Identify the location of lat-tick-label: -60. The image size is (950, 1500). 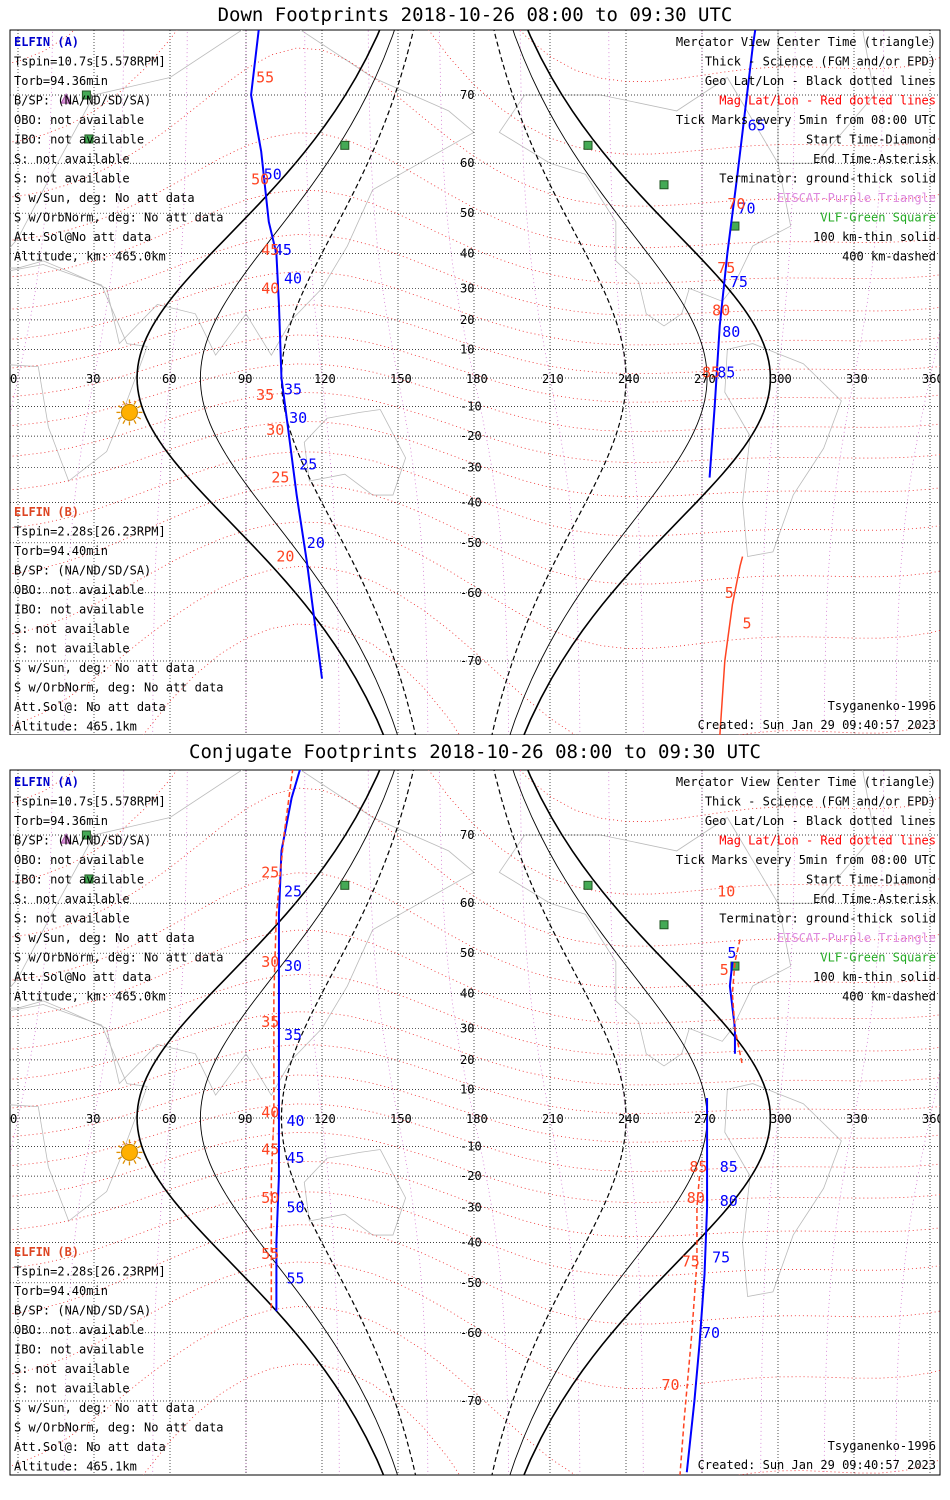
(471, 593).